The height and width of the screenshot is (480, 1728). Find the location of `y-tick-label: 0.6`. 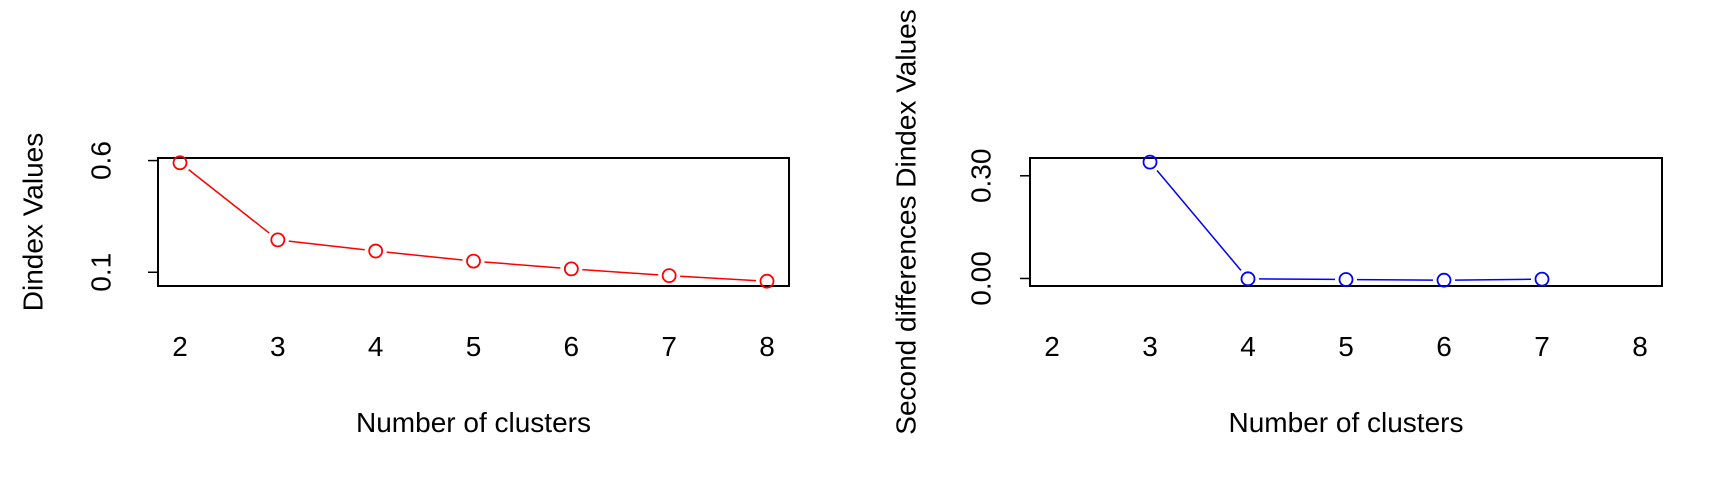

y-tick-label: 0.6 is located at coordinates (100, 160).